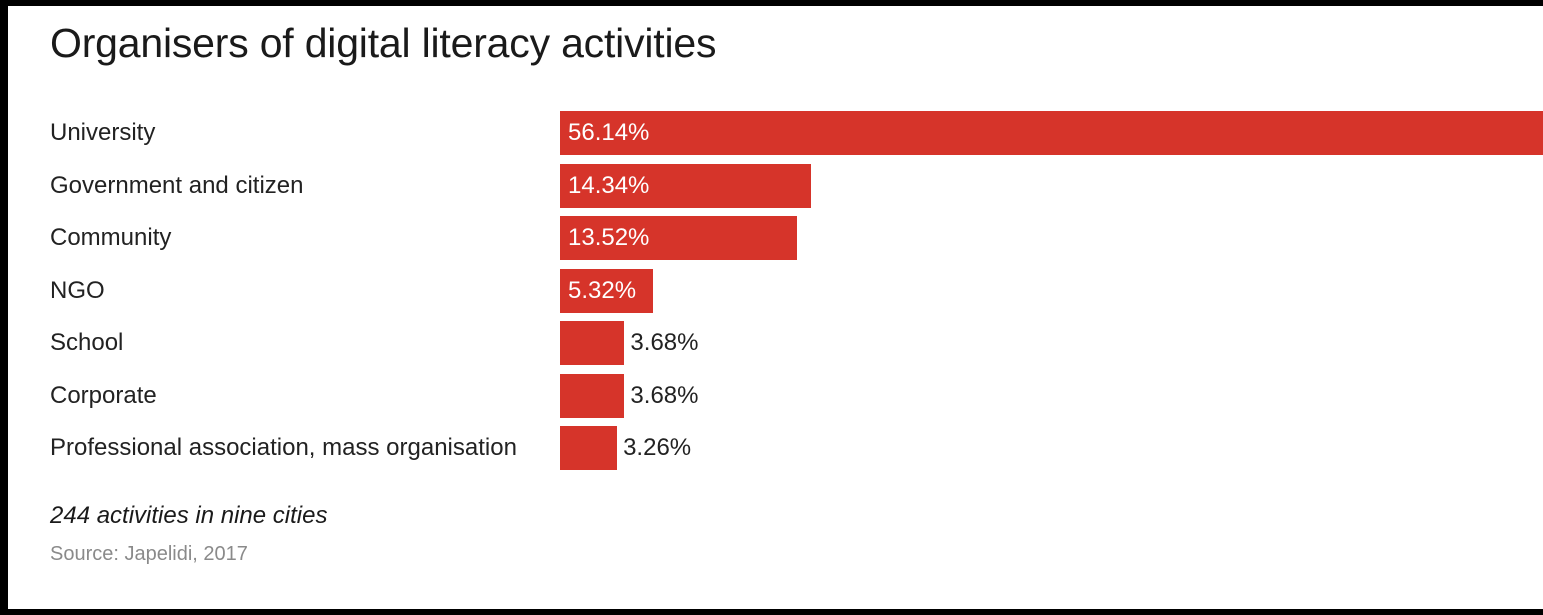 Image resolution: width=1543 pixels, height=615 pixels. What do you see at coordinates (77, 290) in the screenshot?
I see `category-label: NGO` at bounding box center [77, 290].